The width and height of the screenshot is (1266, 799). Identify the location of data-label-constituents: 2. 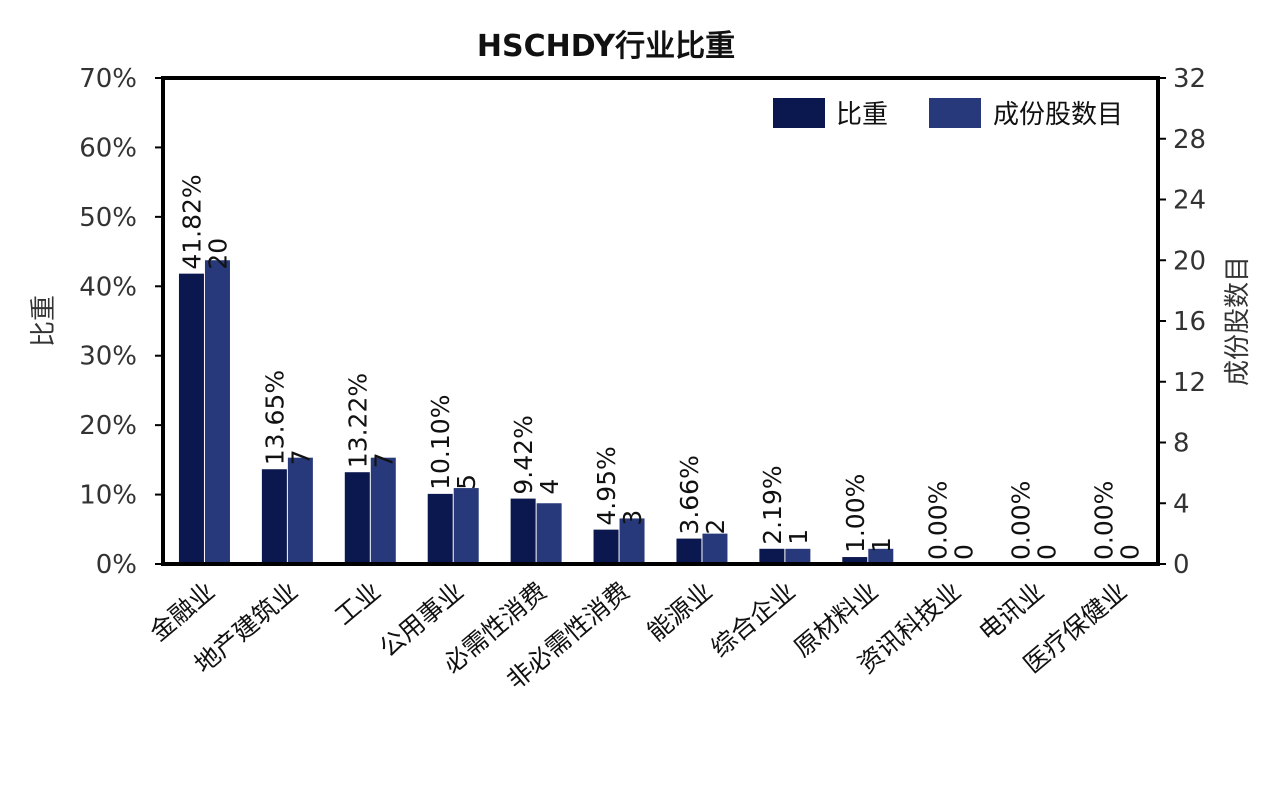
(715, 527).